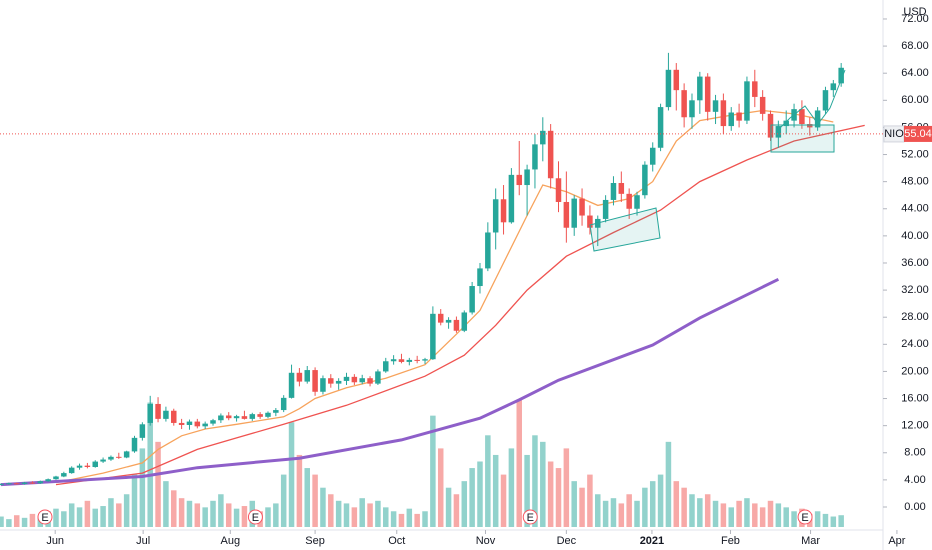  Describe the element at coordinates (805, 517) in the screenshot. I see `earnings-marker` at that location.